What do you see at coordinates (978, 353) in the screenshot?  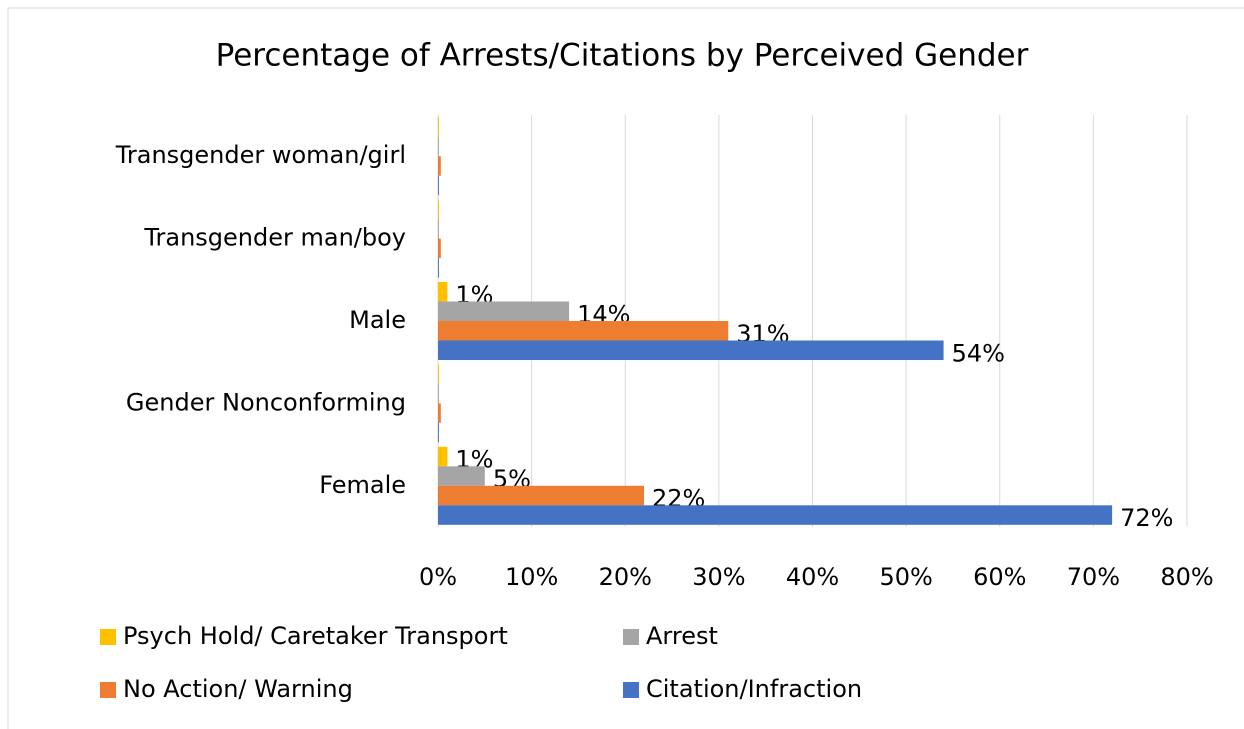 I see `data-label: 54%` at bounding box center [978, 353].